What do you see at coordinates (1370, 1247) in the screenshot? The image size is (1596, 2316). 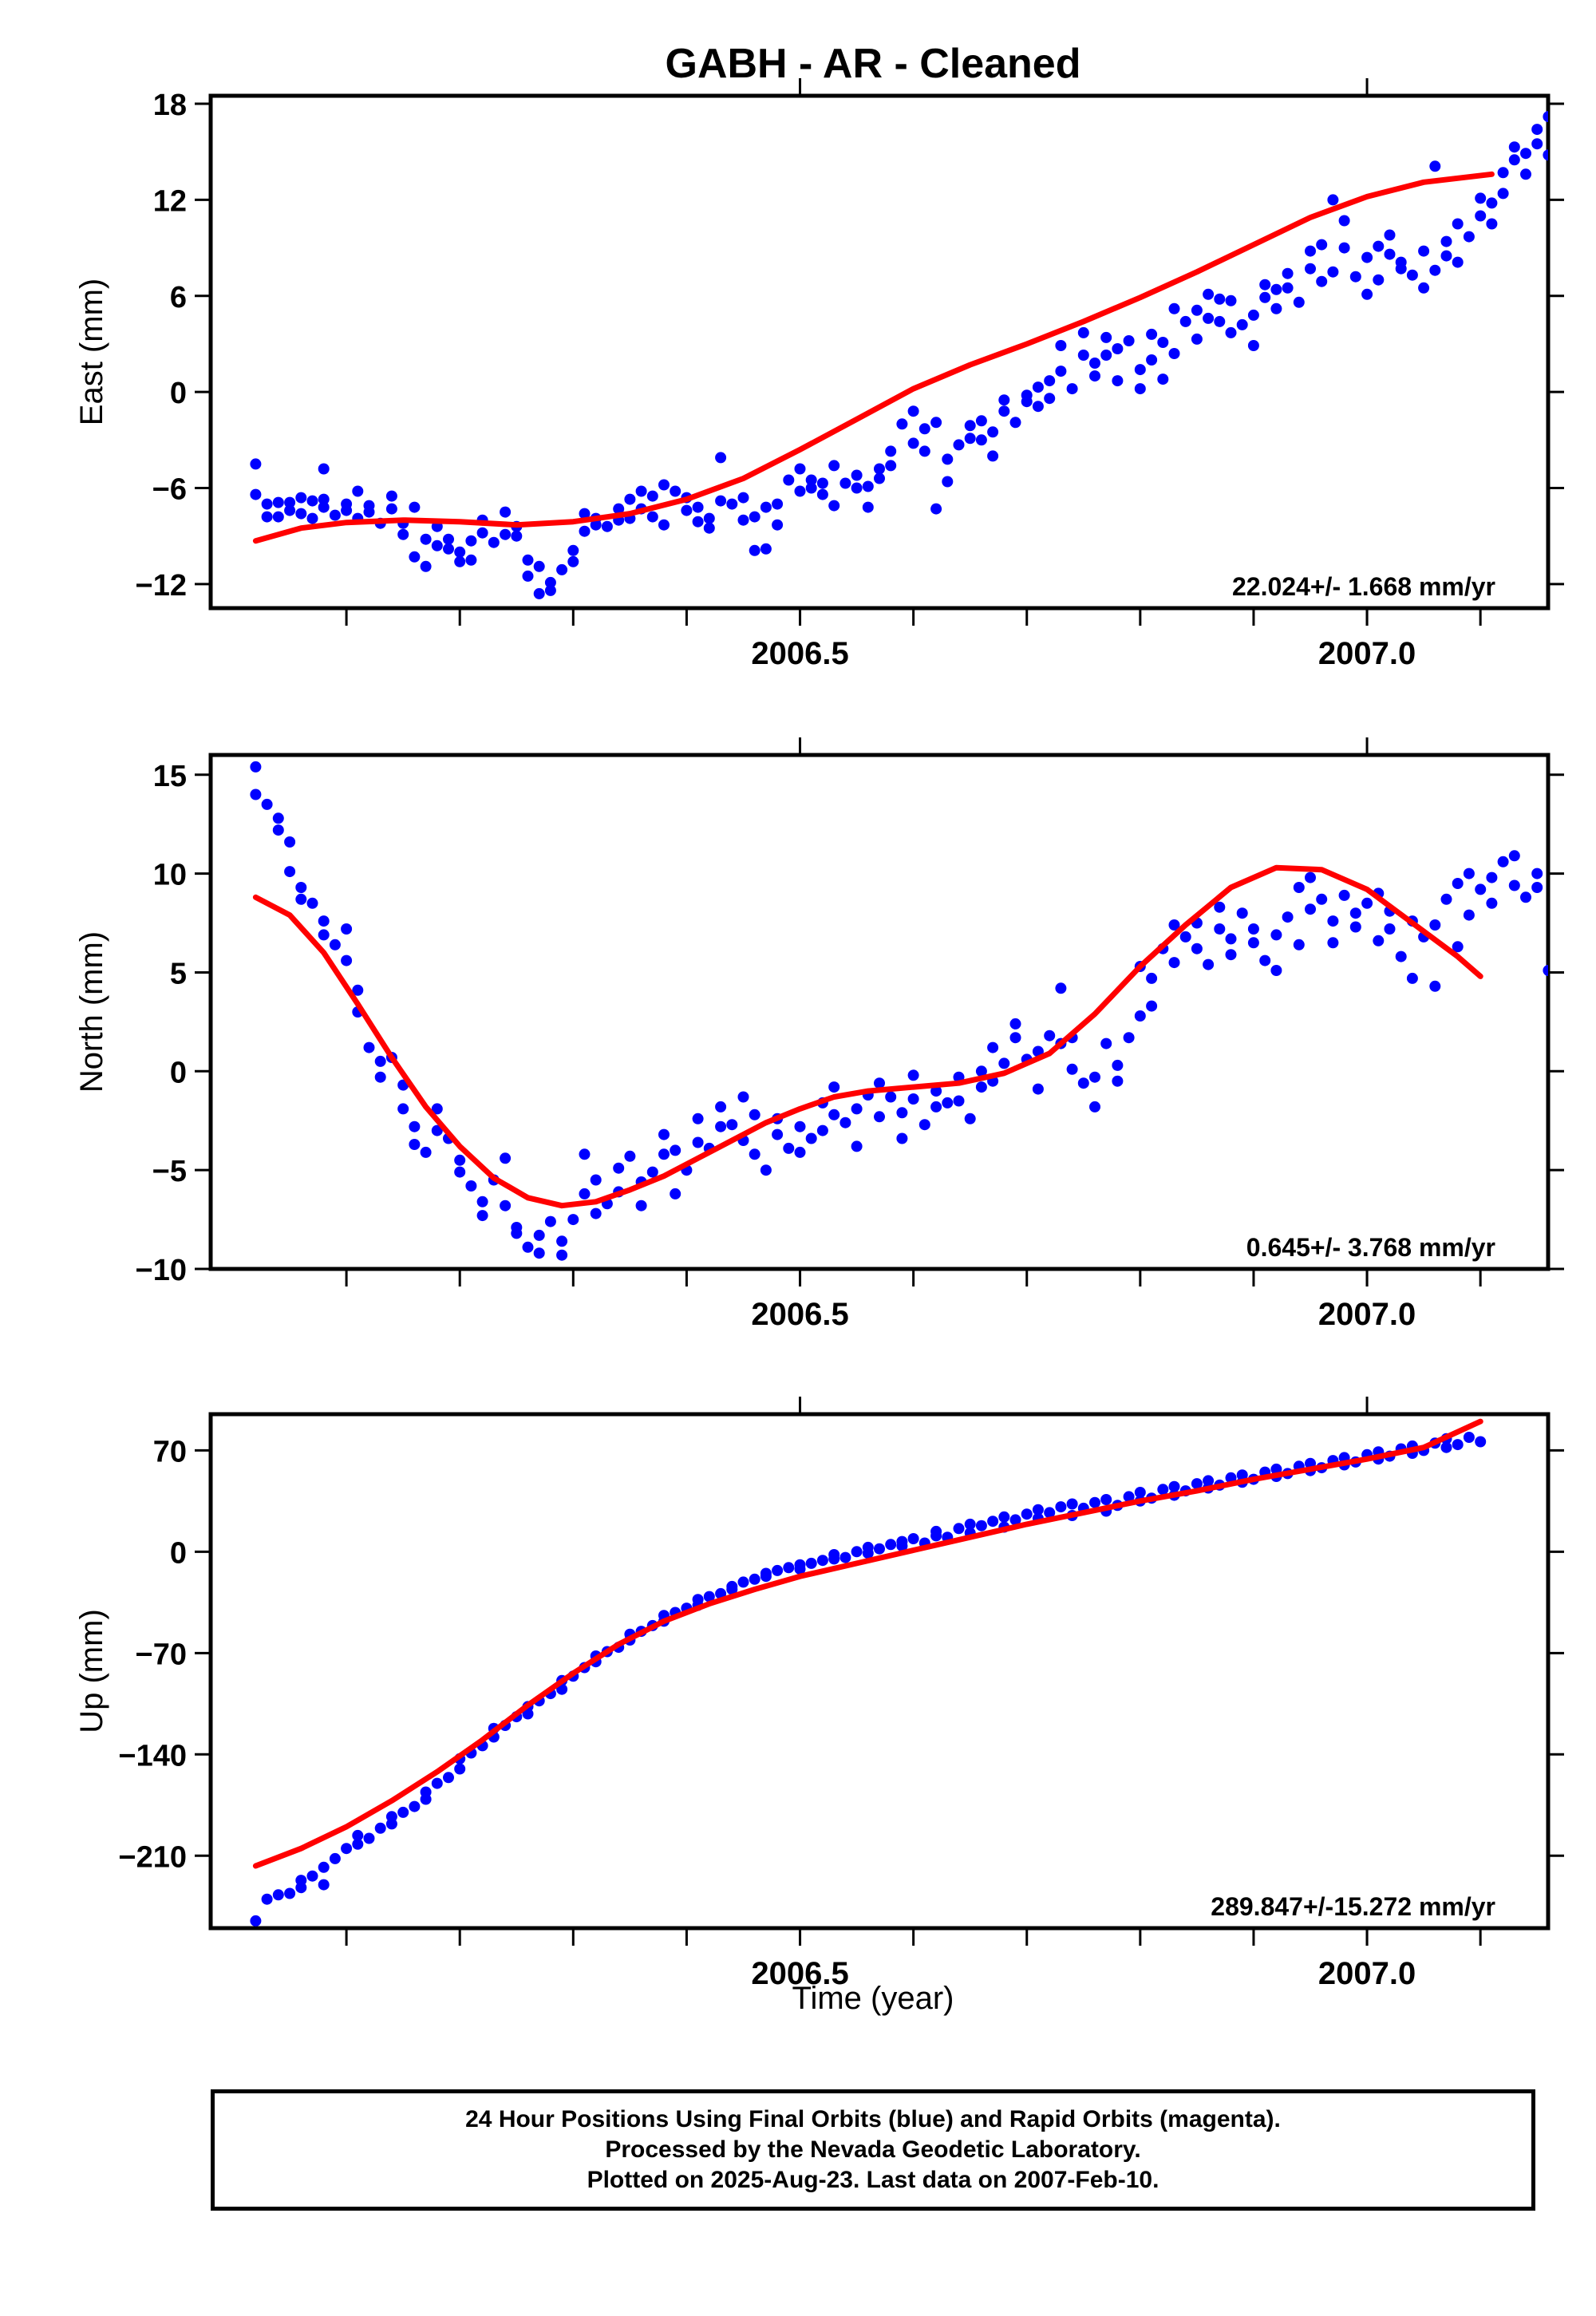 I see `north-rate-label: 0.645+/- 3.768 mm/yr` at bounding box center [1370, 1247].